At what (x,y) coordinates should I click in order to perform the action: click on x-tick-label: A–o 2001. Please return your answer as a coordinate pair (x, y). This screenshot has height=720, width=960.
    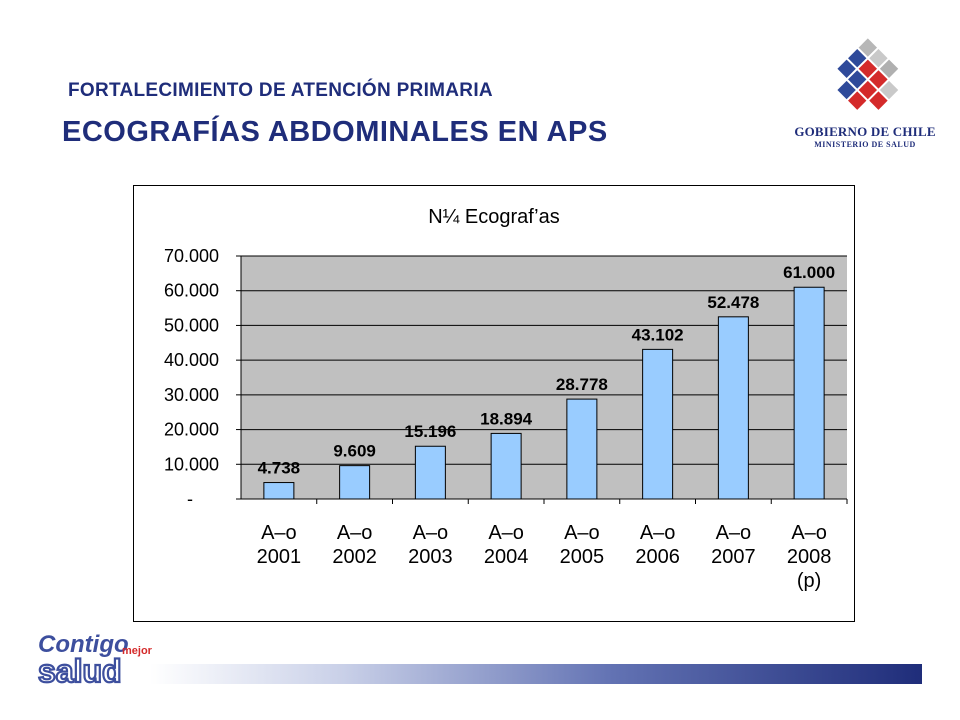
    Looking at the image, I should click on (279, 545).